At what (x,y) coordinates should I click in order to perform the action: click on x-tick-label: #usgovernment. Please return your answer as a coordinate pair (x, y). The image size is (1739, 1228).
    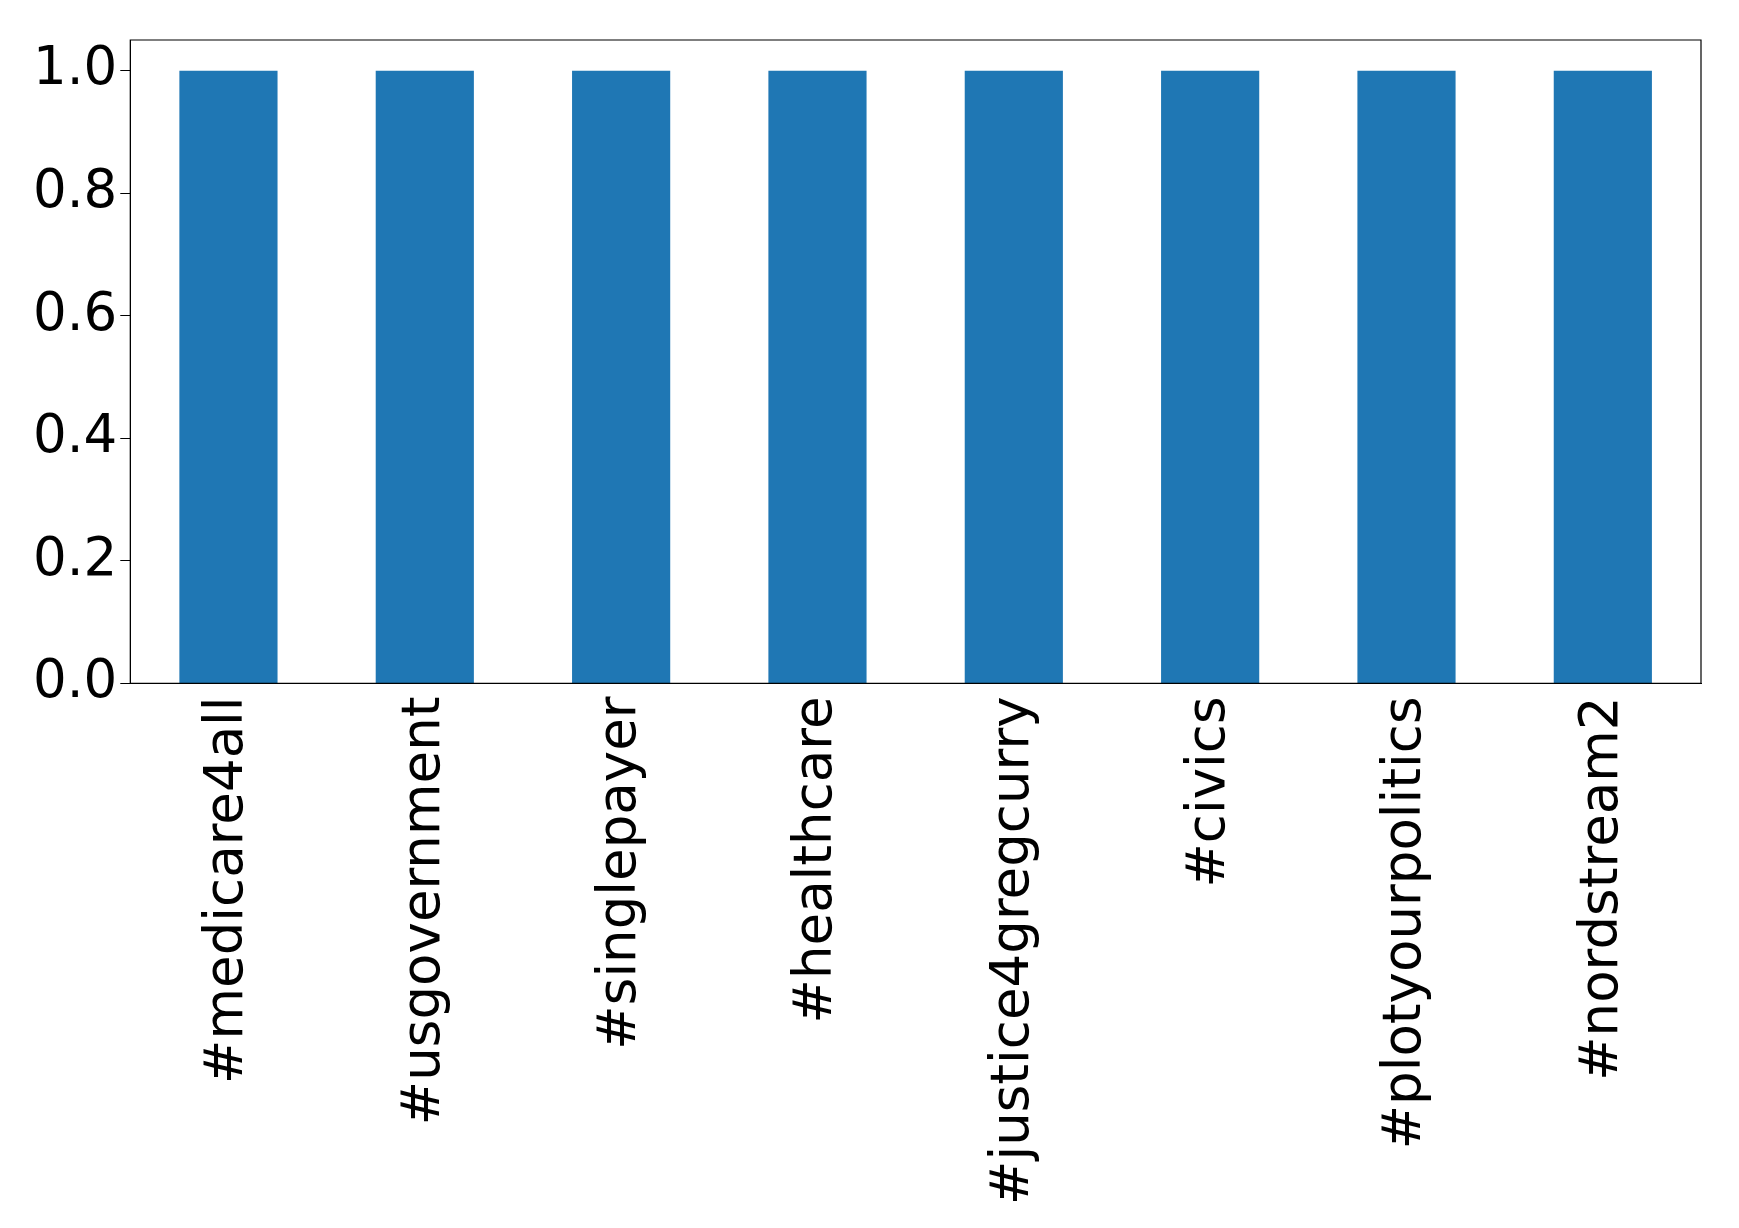
    Looking at the image, I should click on (420, 911).